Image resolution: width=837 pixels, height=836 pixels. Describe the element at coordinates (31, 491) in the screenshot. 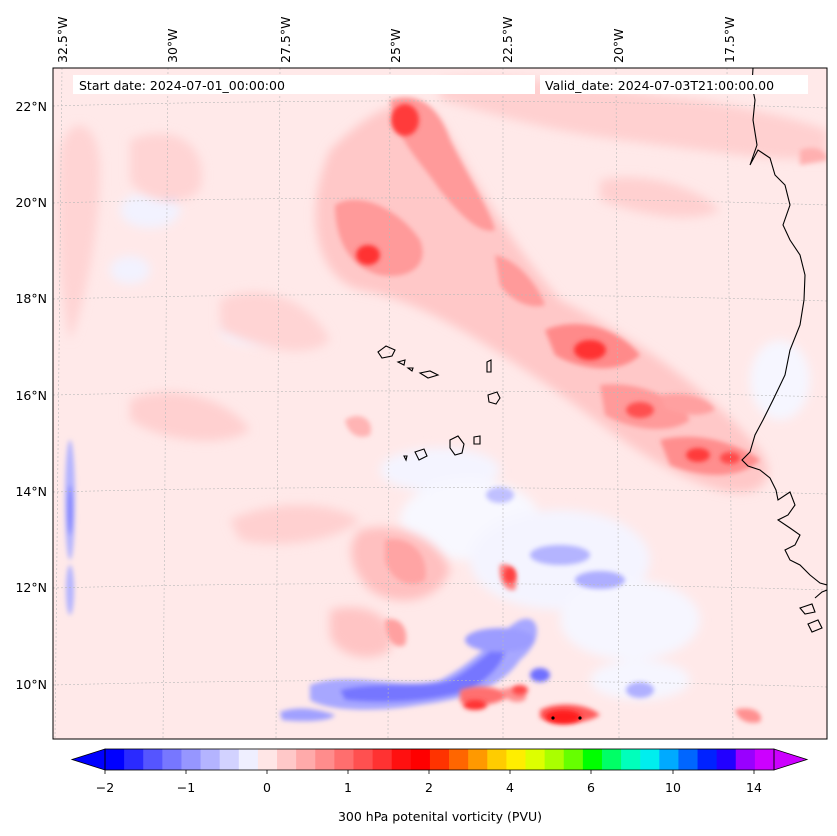

I see `lat-label: 14°N` at that location.